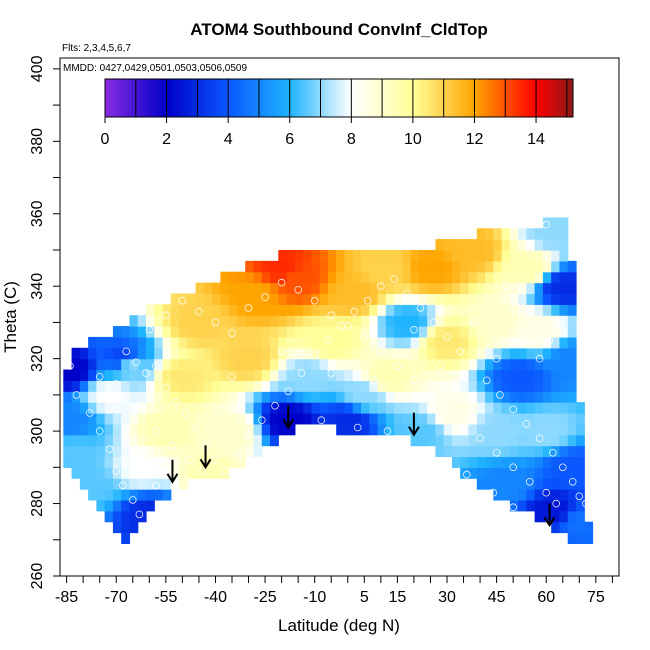 The width and height of the screenshot is (650, 650). What do you see at coordinates (364, 597) in the screenshot?
I see `x-tick-label: 5` at bounding box center [364, 597].